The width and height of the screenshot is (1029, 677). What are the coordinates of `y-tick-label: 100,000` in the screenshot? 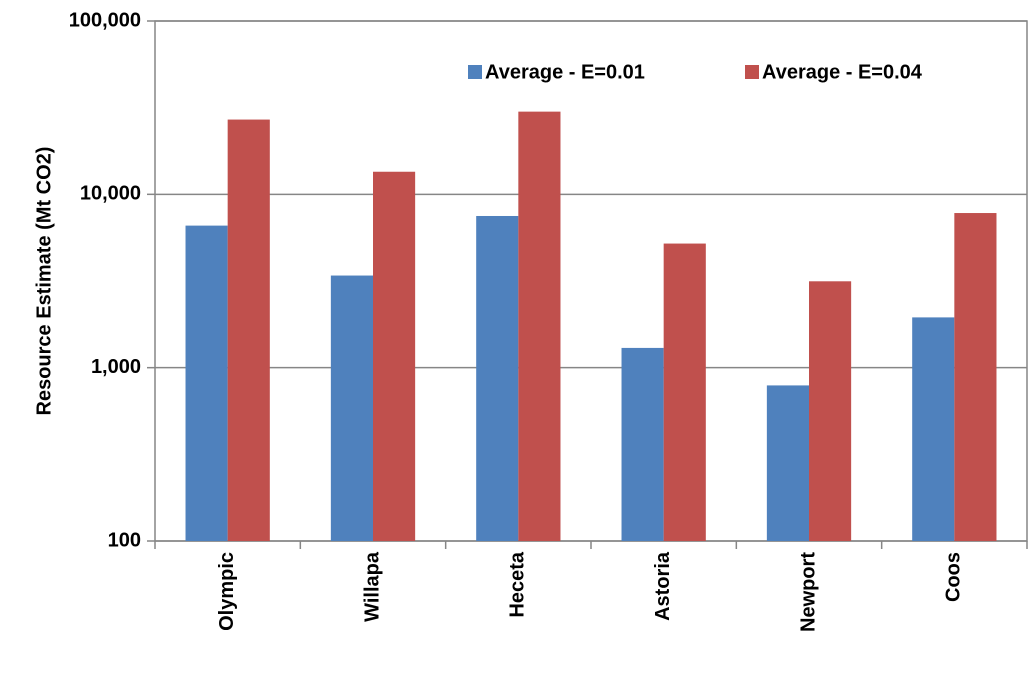 It's located at (105, 20).